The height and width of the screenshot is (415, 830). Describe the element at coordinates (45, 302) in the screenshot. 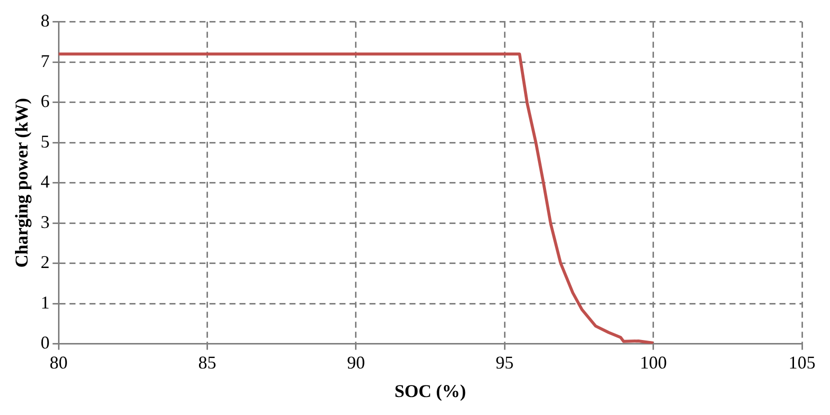

I see `y-tick-label: 1` at that location.